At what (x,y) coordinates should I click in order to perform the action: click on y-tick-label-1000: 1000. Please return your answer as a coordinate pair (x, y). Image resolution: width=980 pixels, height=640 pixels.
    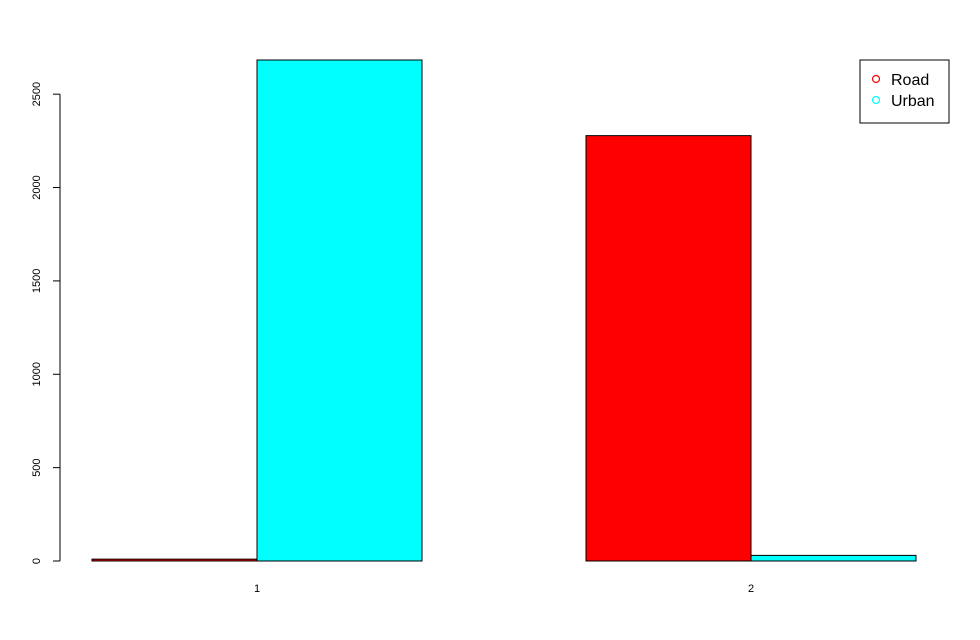
    Looking at the image, I should click on (37, 374).